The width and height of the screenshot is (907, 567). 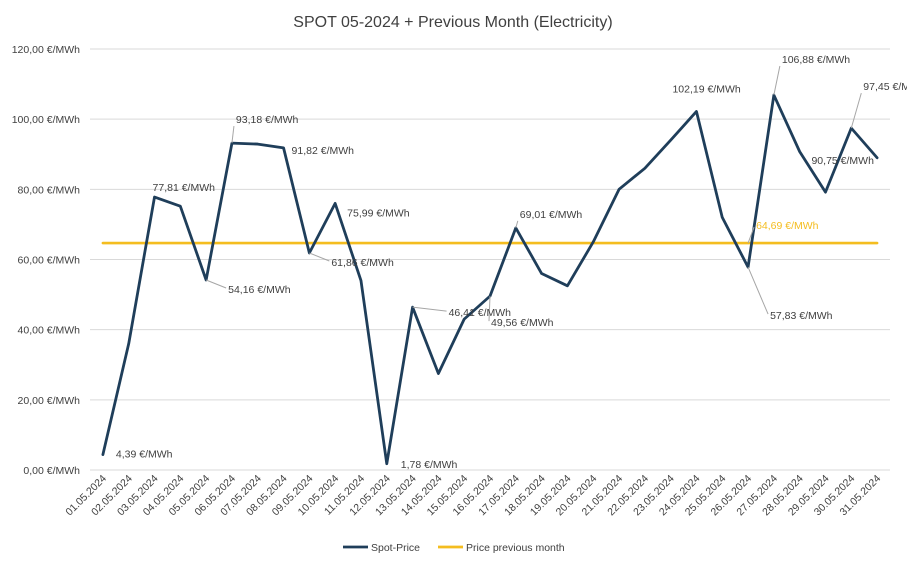 What do you see at coordinates (49, 331) in the screenshot?
I see `y-tick-label: 40,00 €/MWh` at bounding box center [49, 331].